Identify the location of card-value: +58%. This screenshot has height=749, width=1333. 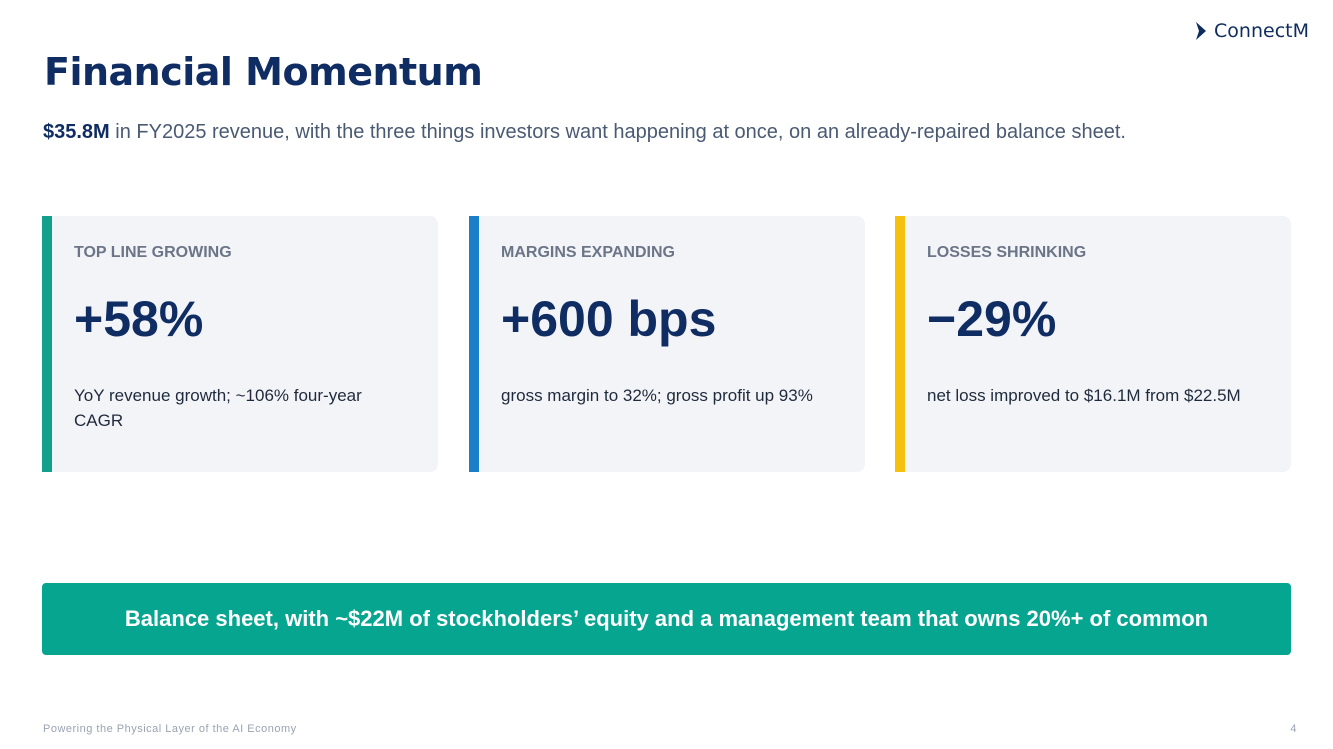
(139, 319).